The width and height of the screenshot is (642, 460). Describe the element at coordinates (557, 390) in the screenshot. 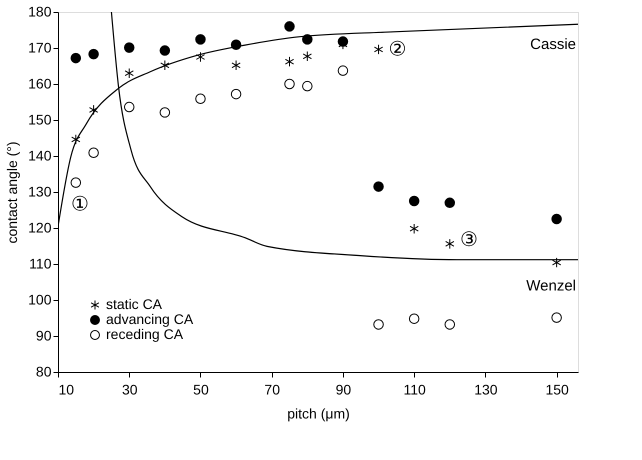

I see `x-tick-label: 150` at that location.